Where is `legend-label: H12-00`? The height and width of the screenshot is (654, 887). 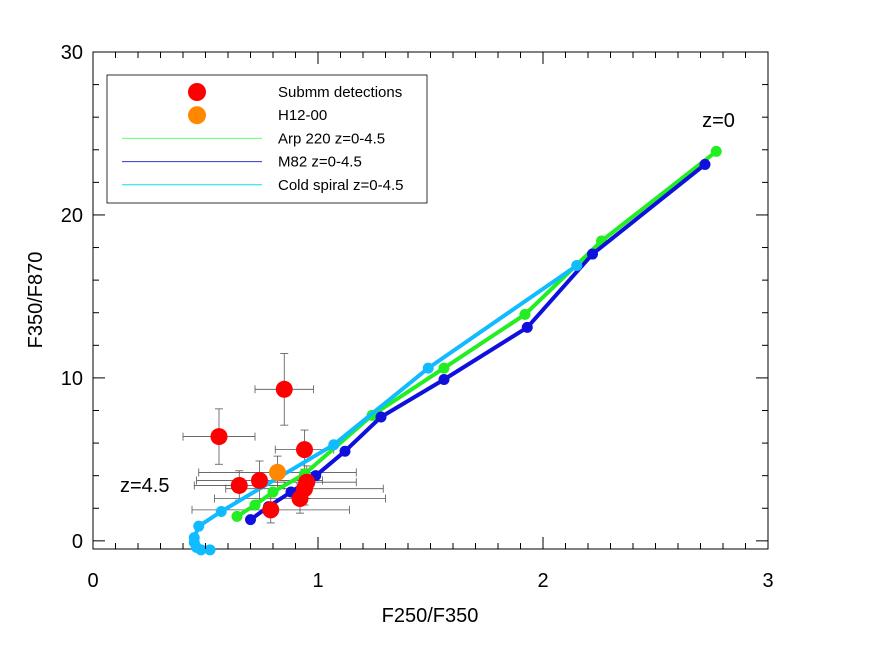
legend-label: H12-00 is located at coordinates (302, 115).